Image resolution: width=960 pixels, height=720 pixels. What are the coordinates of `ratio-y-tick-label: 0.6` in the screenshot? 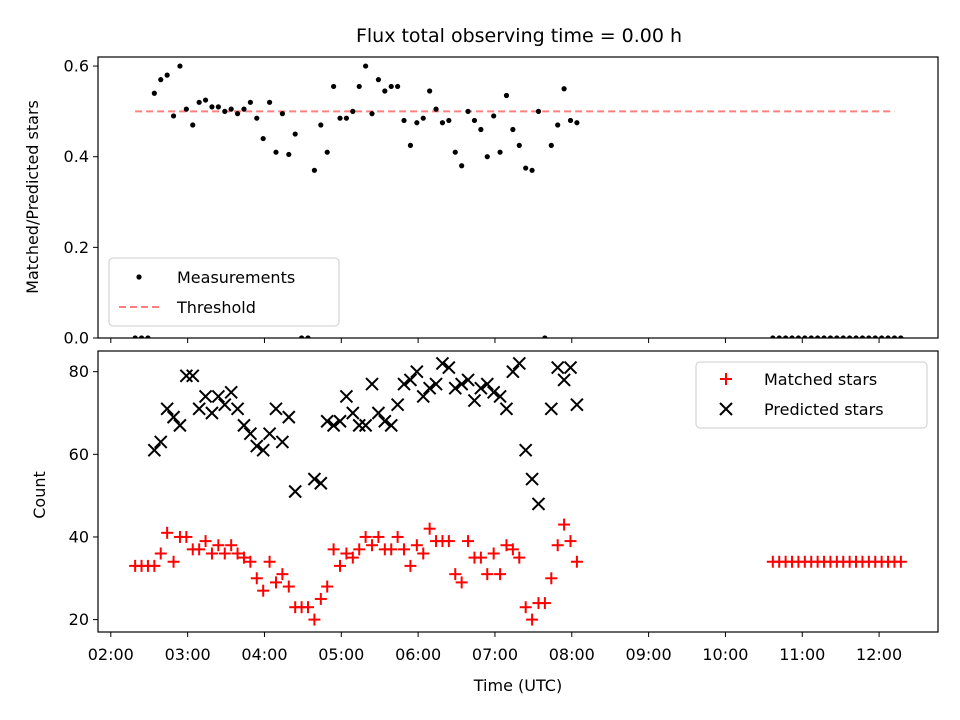 It's located at (76, 66).